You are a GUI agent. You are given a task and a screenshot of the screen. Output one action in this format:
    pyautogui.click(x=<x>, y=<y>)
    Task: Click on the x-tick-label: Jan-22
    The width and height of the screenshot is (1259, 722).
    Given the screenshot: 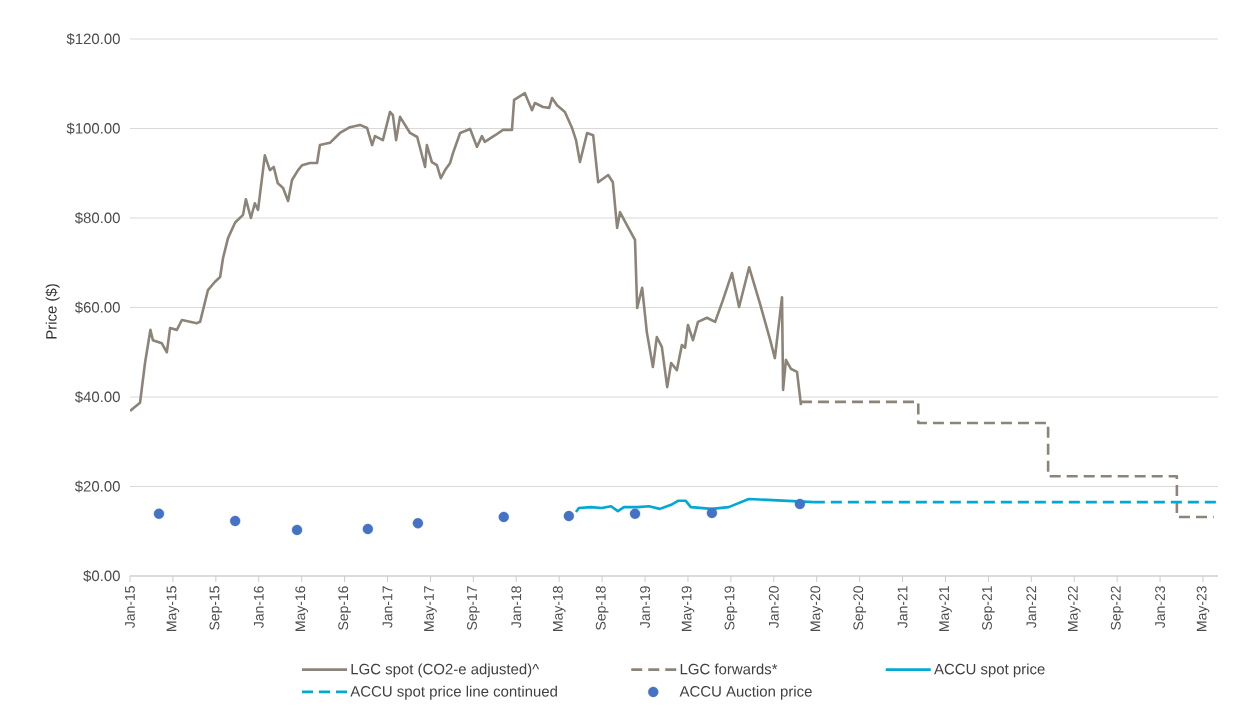 What is the action you would take?
    pyautogui.click(x=1031, y=607)
    